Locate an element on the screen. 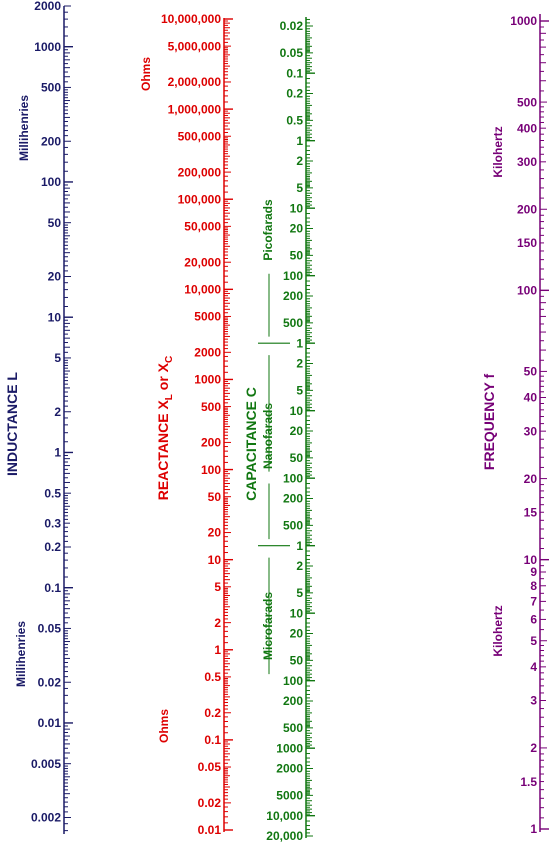 This screenshot has width=557, height=846. frequency-label: 6 is located at coordinates (533, 620).